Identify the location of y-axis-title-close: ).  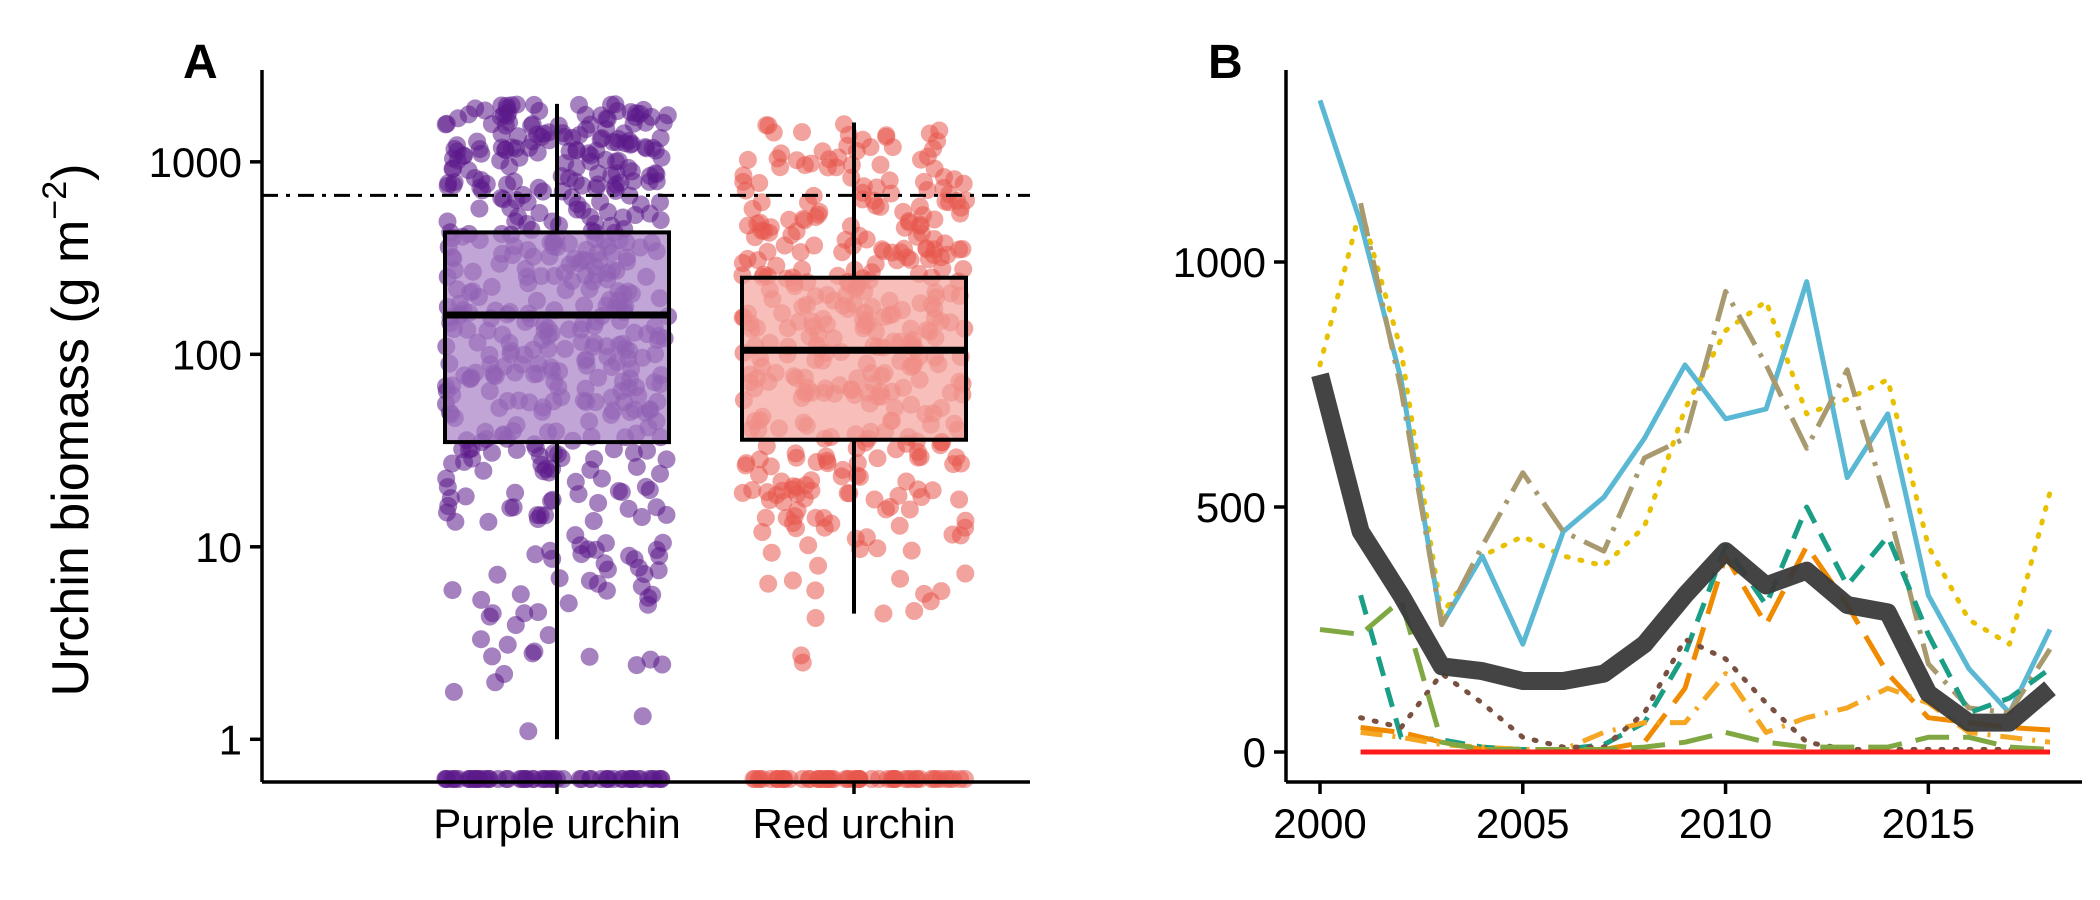
(71, 172).